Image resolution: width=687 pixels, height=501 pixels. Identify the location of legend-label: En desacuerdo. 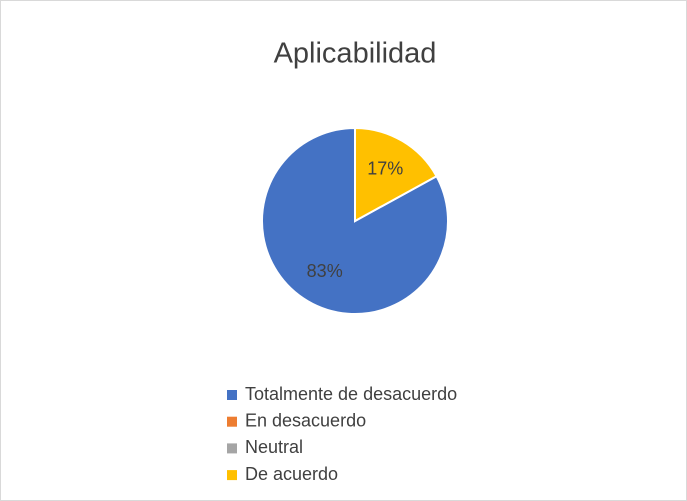
(305, 420).